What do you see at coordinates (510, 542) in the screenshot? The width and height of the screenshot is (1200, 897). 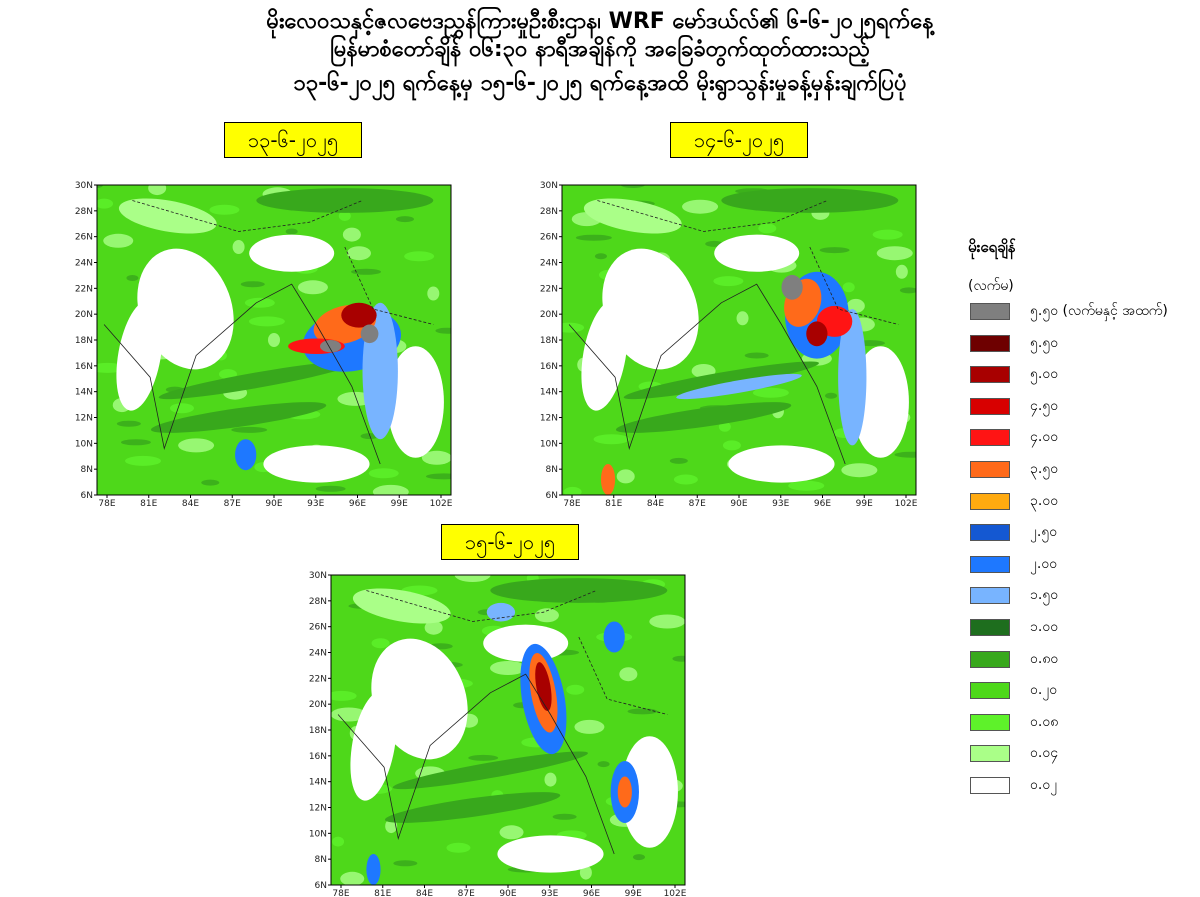 I see `date-label: ၁၅-၆-၂၀၂၅` at bounding box center [510, 542].